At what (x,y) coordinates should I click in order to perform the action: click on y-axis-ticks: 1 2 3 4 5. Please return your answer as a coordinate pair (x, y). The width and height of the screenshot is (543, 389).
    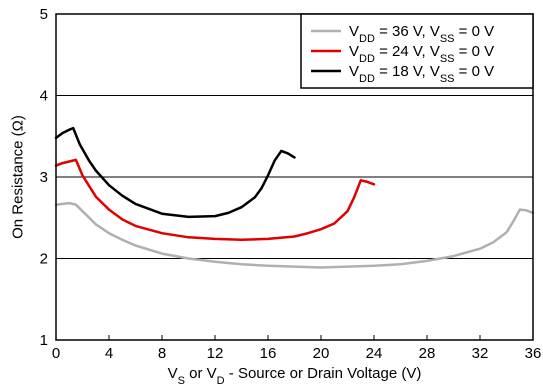
    Looking at the image, I should click on (50, 177).